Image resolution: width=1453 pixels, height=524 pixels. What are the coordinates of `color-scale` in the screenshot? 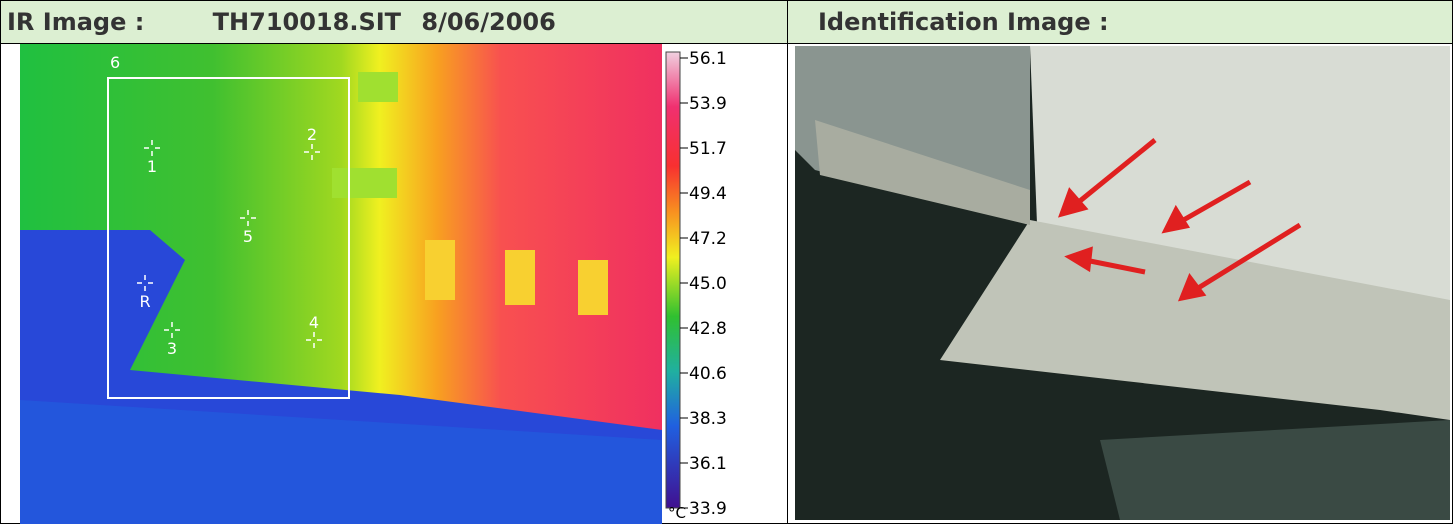 It's located at (673, 280).